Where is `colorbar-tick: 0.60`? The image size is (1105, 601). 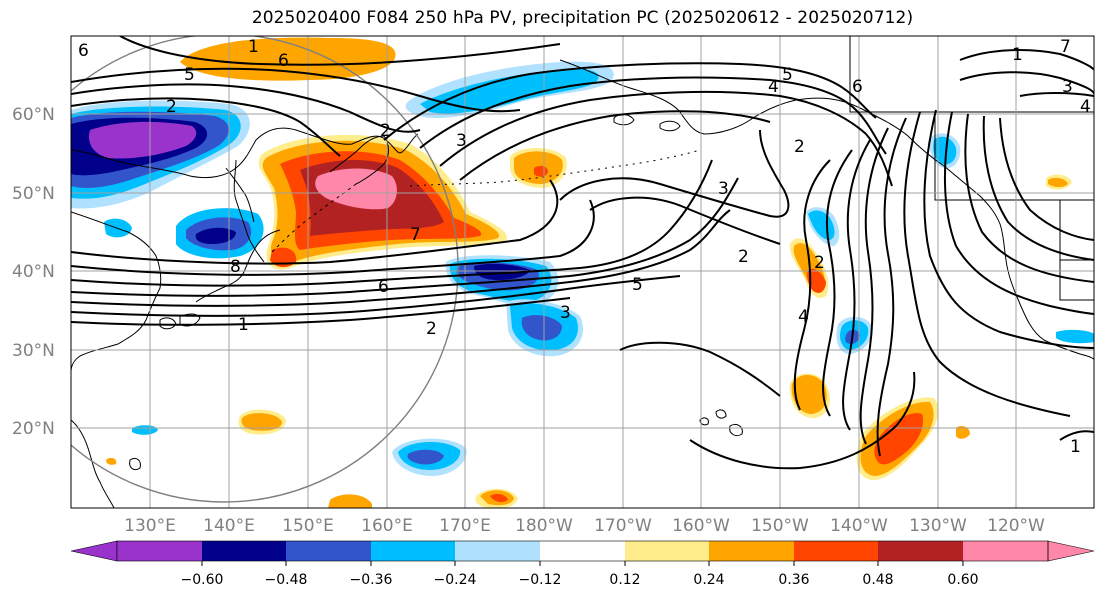 colorbar-tick: 0.60 is located at coordinates (962, 580).